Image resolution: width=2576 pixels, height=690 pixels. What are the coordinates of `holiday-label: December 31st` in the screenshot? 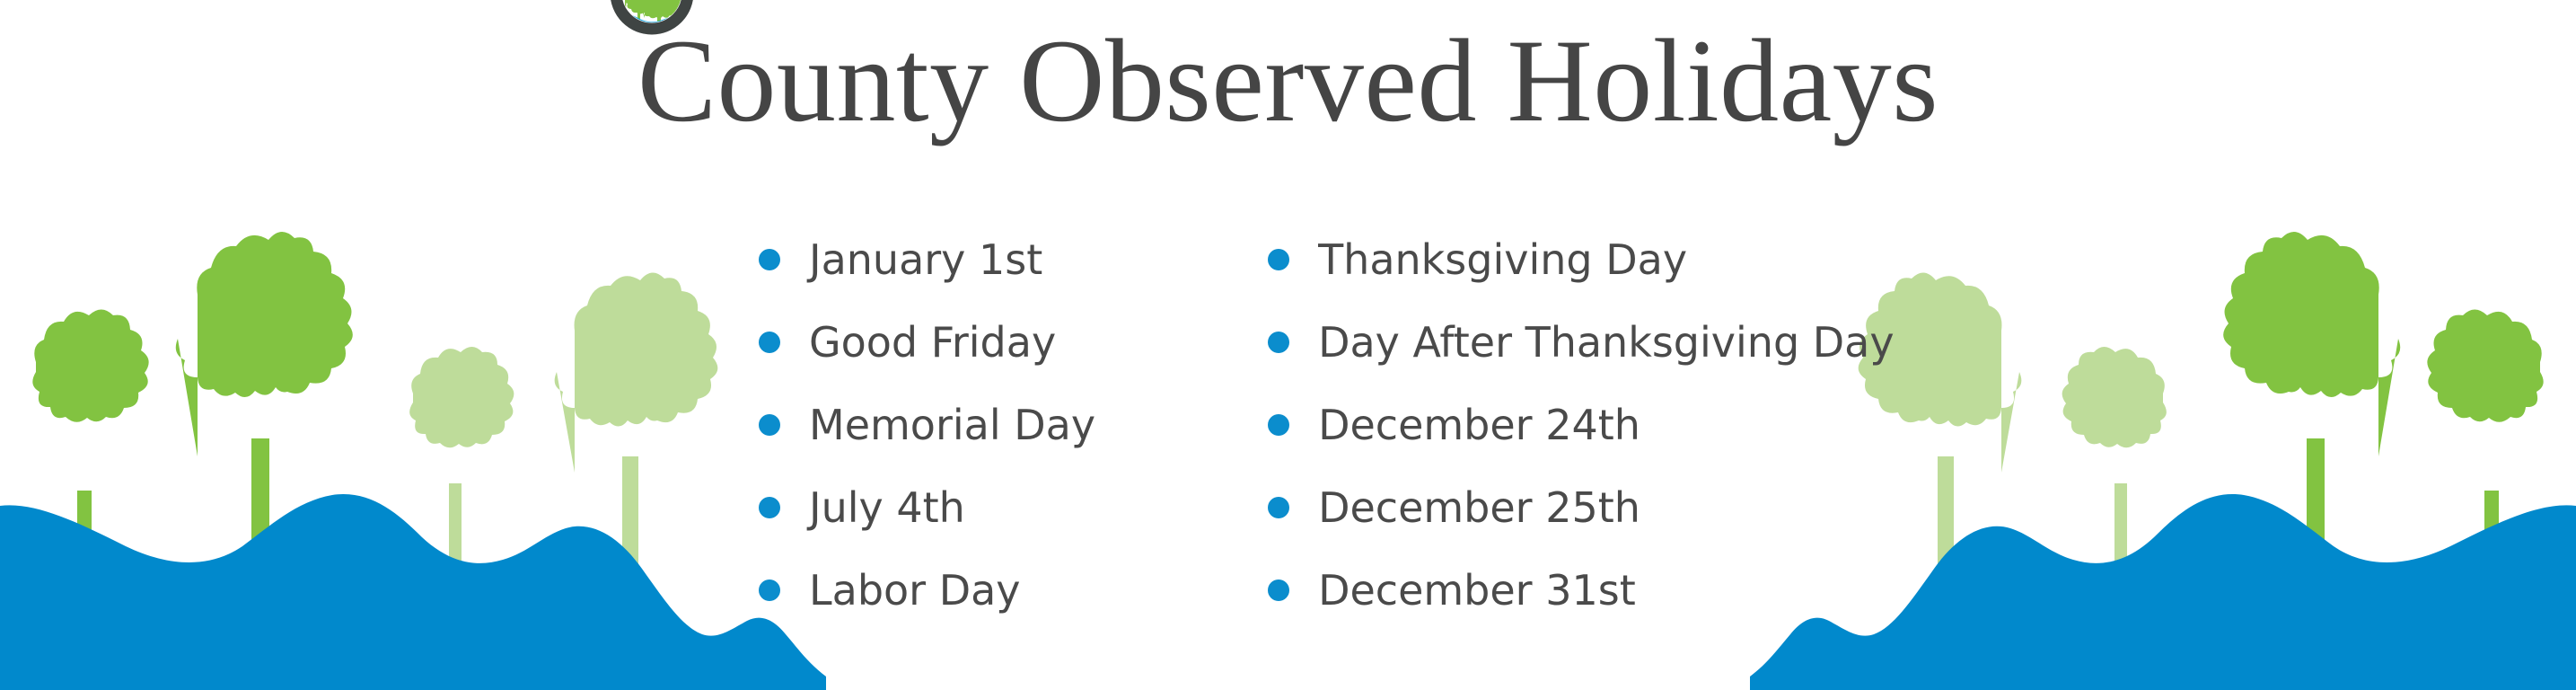 It's located at (1477, 590).